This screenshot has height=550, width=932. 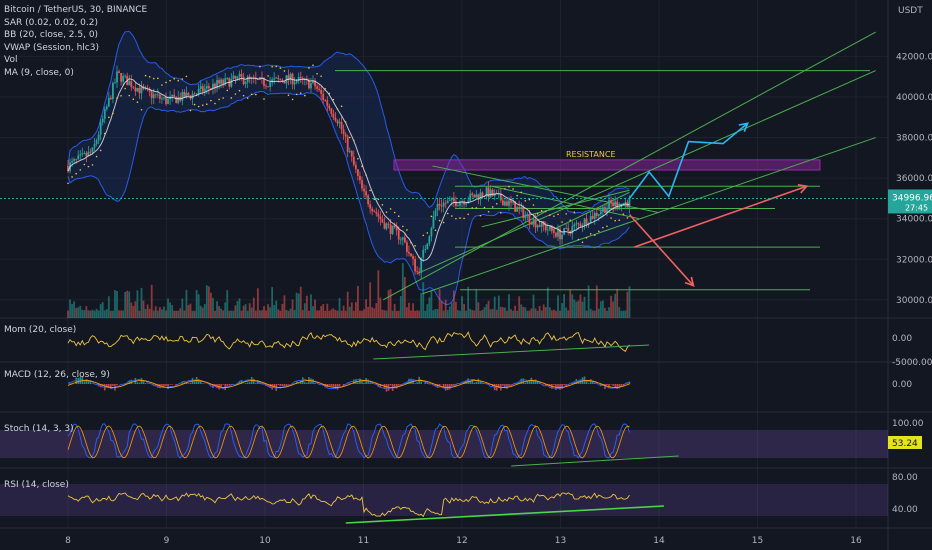 What do you see at coordinates (36, 485) in the screenshot?
I see `rsi-label: RSI (14, close)` at bounding box center [36, 485].